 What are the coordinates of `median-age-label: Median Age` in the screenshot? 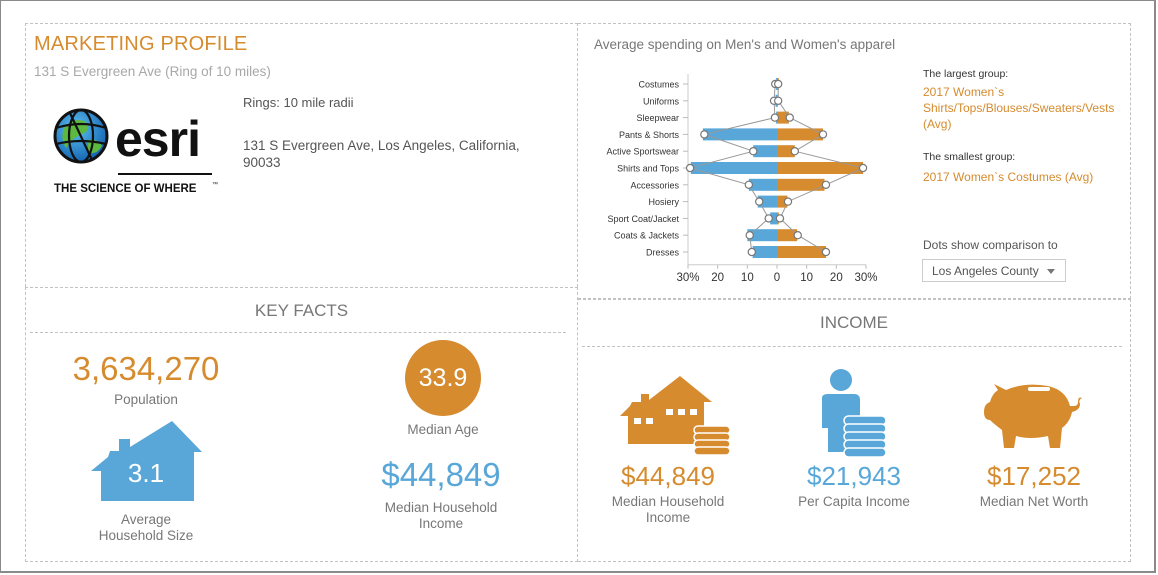 It's located at (443, 429).